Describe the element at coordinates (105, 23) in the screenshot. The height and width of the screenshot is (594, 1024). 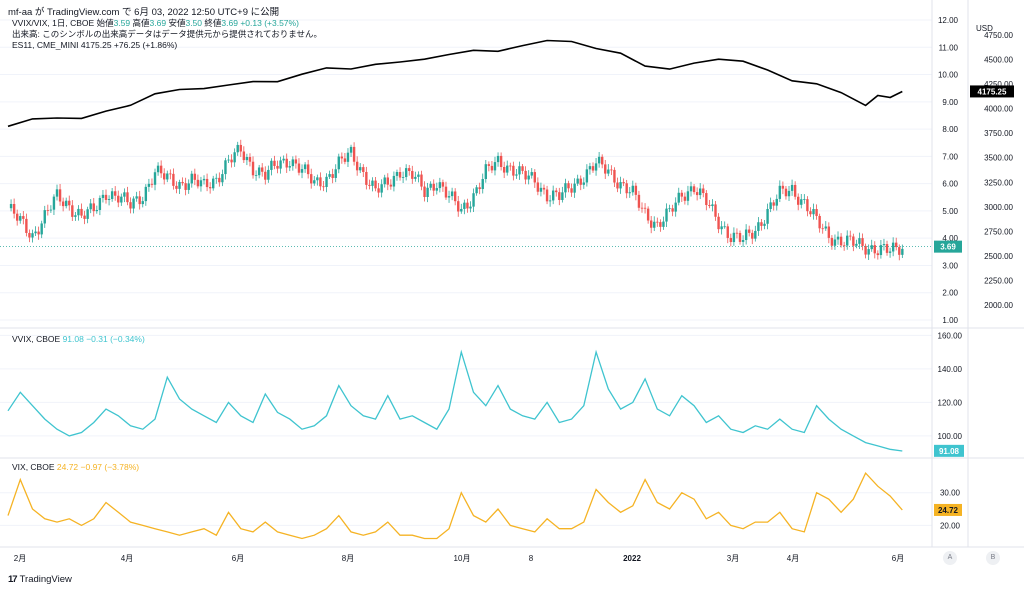
I see `open-label: 始値` at that location.